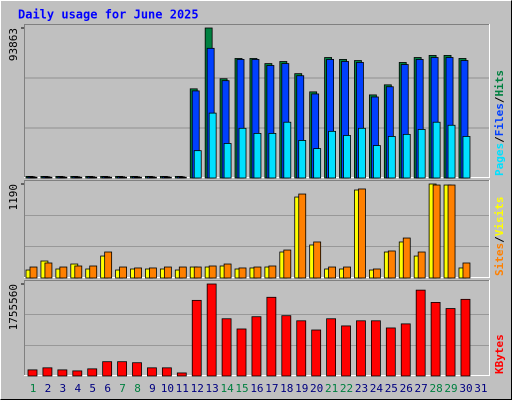 This screenshot has height=400, width=512. I want to click on x-tick-label: 4, so click(77, 388).